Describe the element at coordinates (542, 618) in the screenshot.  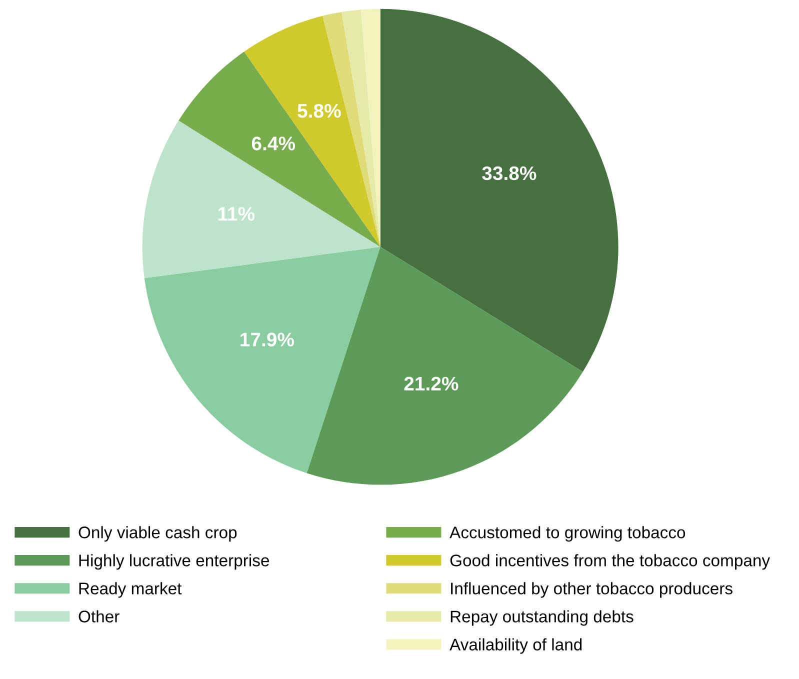
I see `legend-label: Repay outstanding debts` at that location.